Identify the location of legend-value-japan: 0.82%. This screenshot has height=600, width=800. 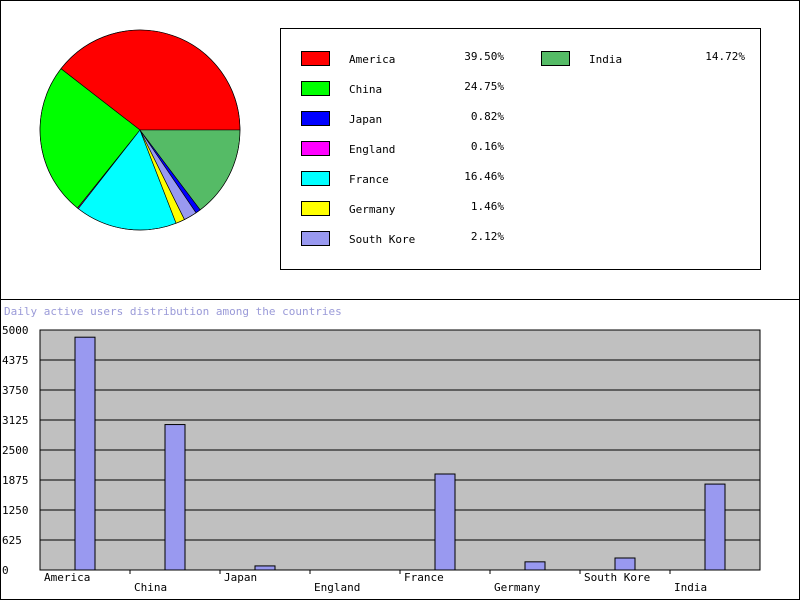
(487, 116).